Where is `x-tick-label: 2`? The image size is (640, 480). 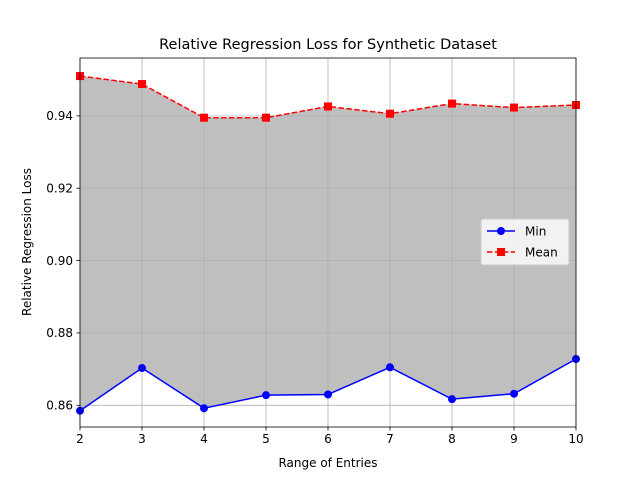 x-tick-label: 2 is located at coordinates (80, 439).